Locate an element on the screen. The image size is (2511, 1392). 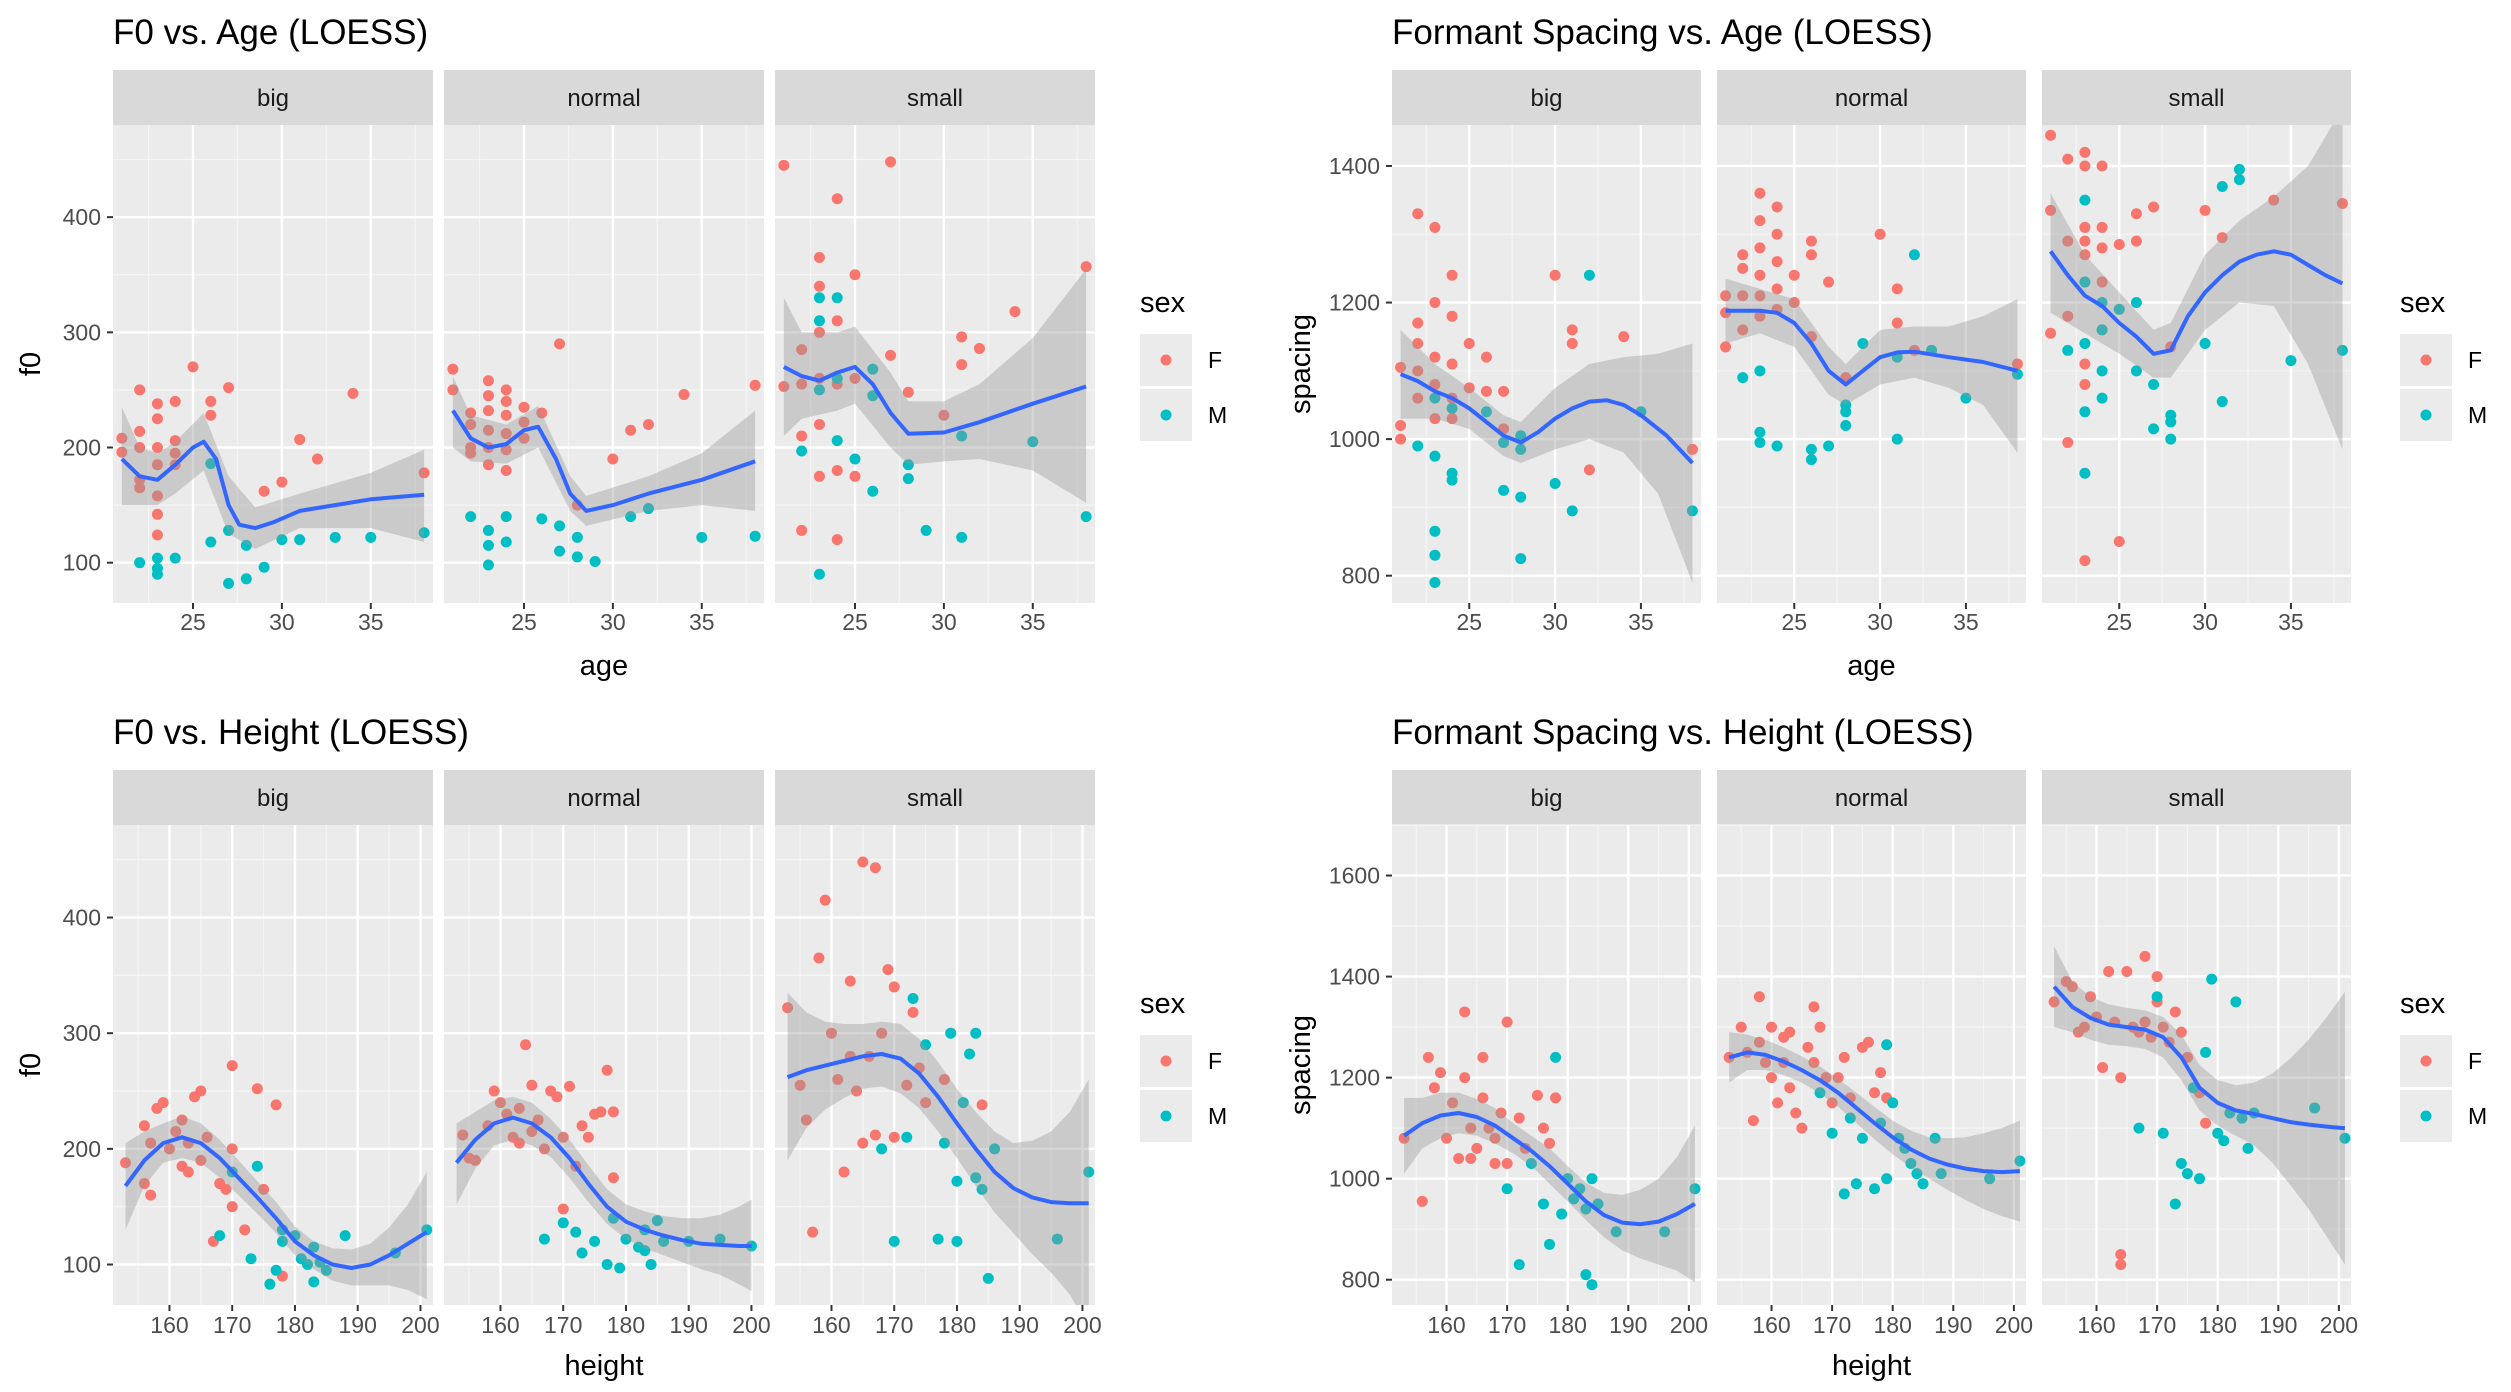
chart-title: Formant Spacing vs. Age (LOESS) is located at coordinates (1662, 32).